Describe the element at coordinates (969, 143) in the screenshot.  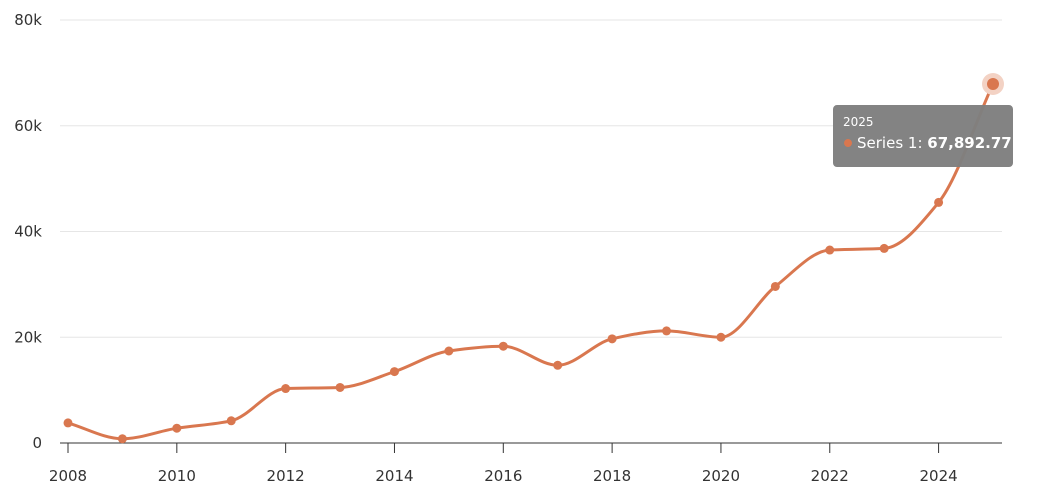
I see `tooltip-value: 67,892.77` at that location.